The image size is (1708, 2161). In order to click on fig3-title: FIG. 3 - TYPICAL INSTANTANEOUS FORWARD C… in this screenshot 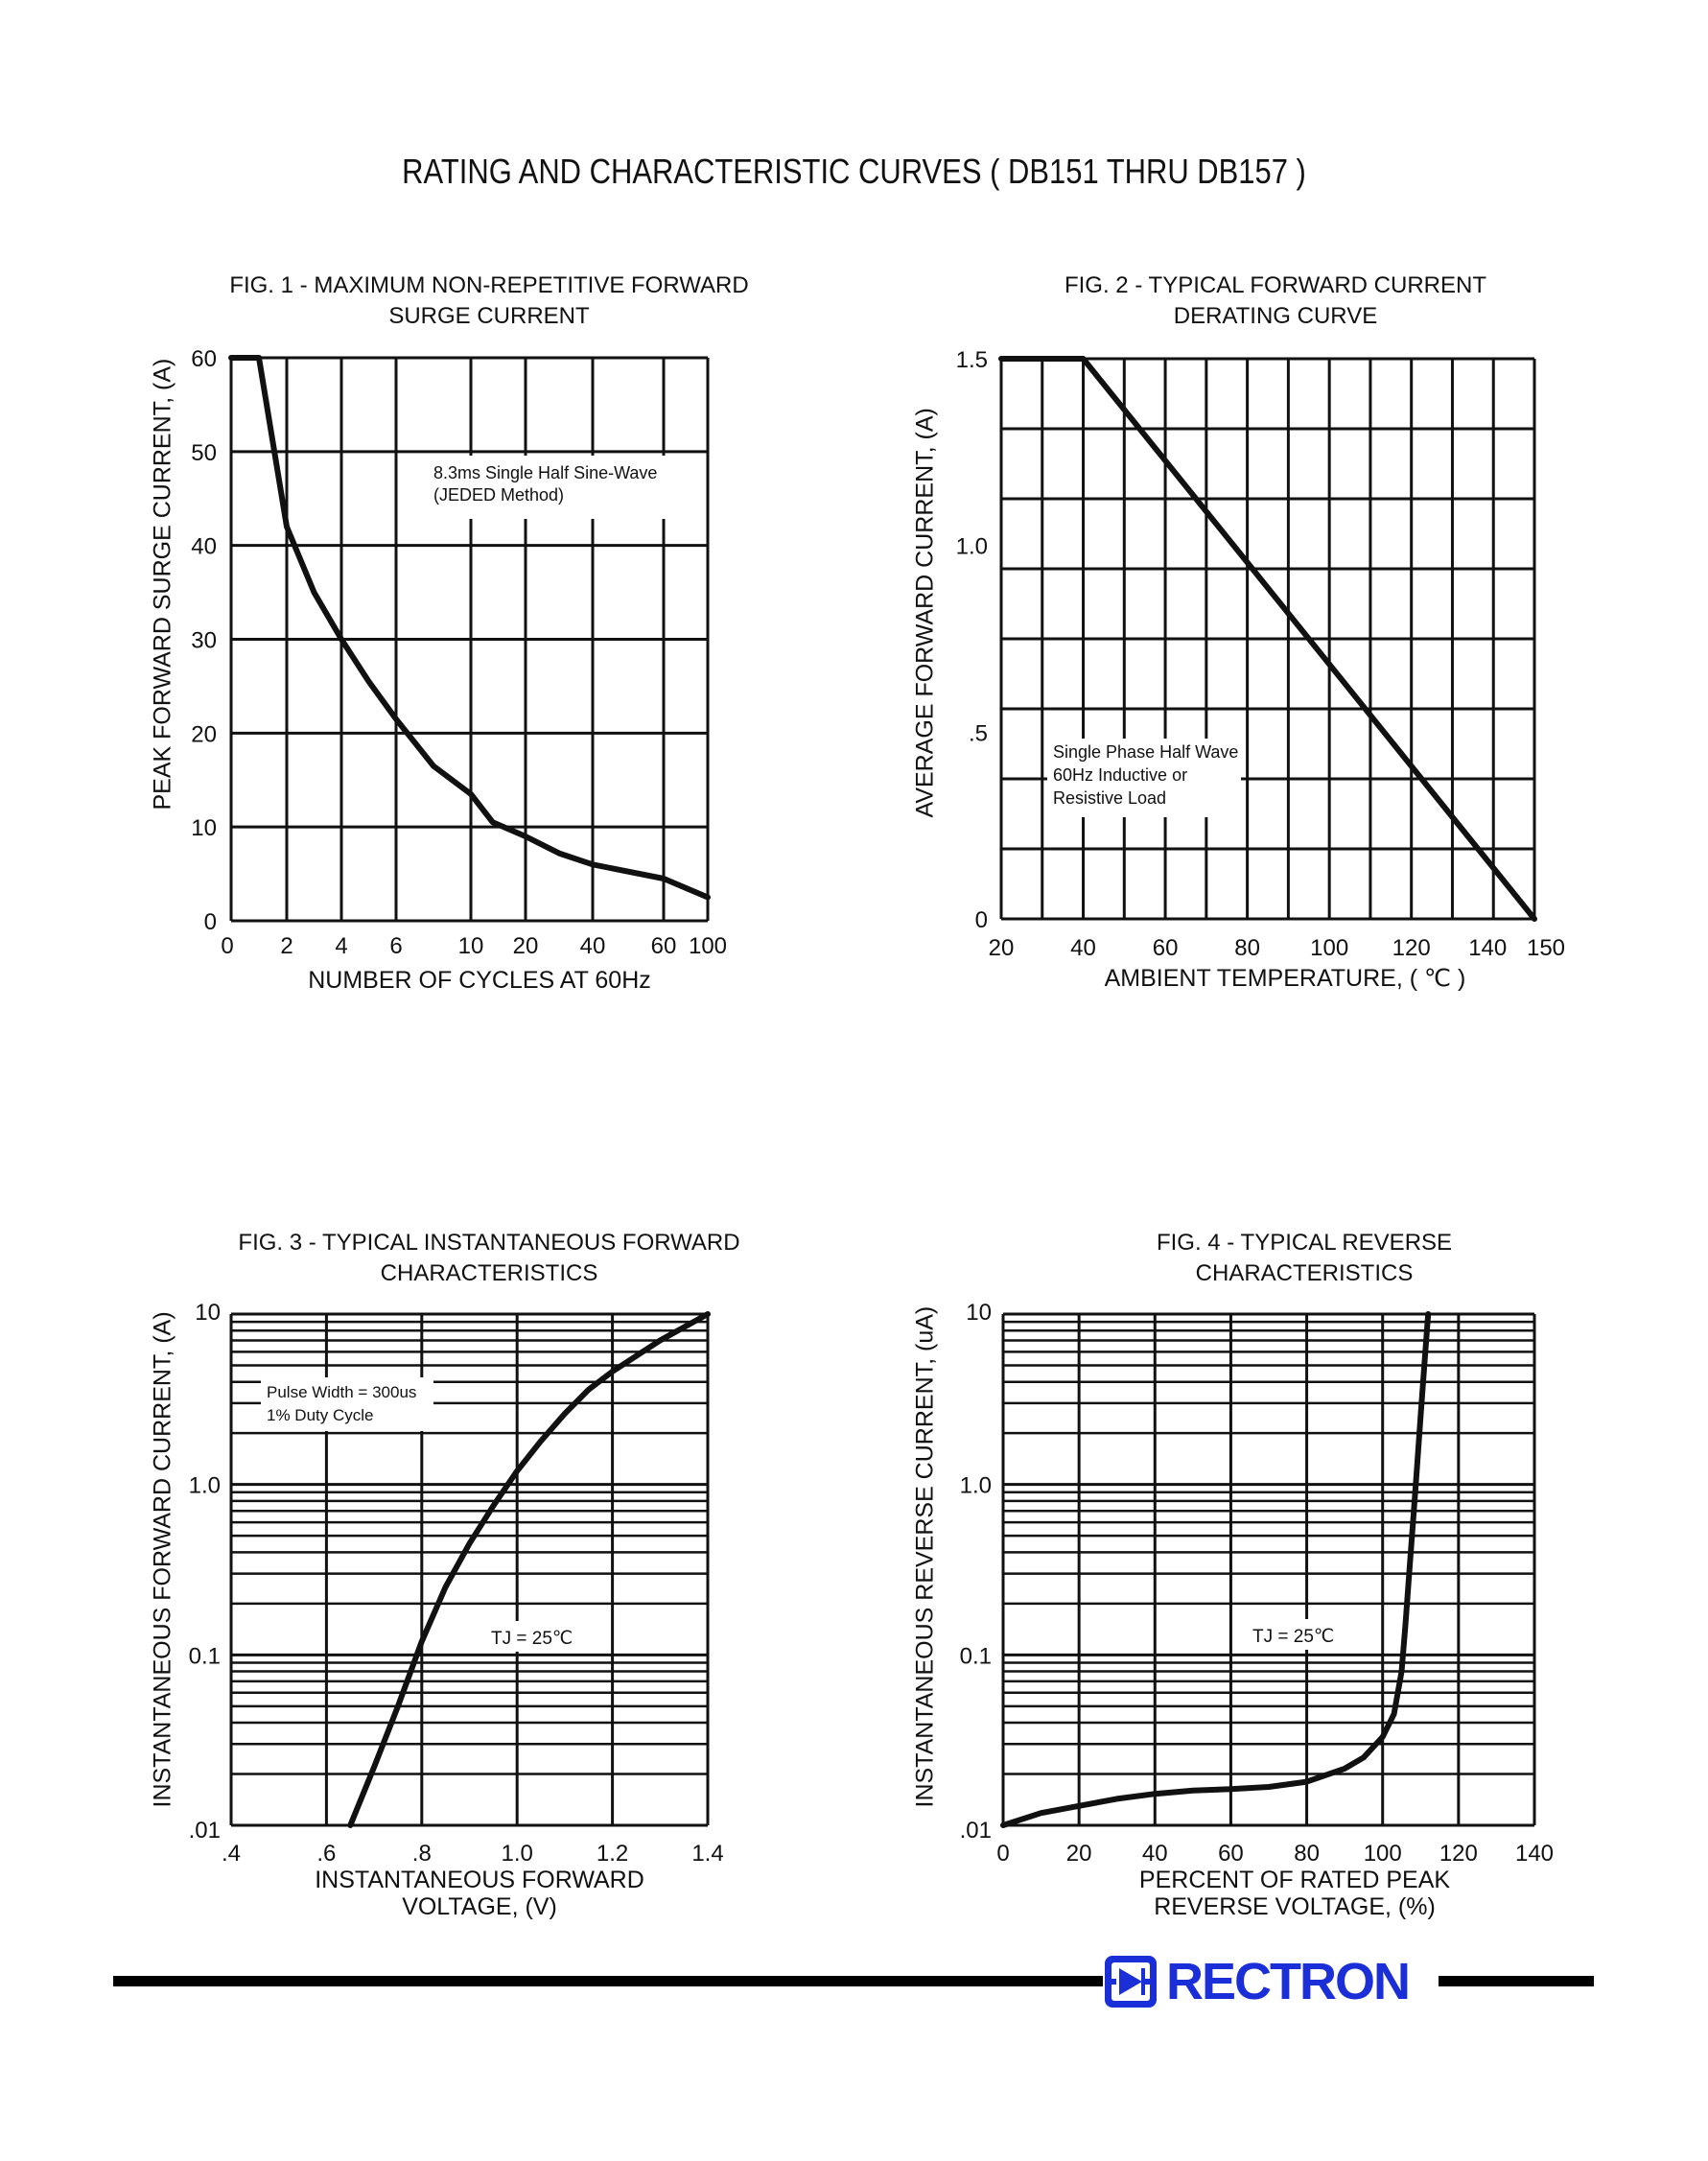, I will do `click(490, 1258)`.